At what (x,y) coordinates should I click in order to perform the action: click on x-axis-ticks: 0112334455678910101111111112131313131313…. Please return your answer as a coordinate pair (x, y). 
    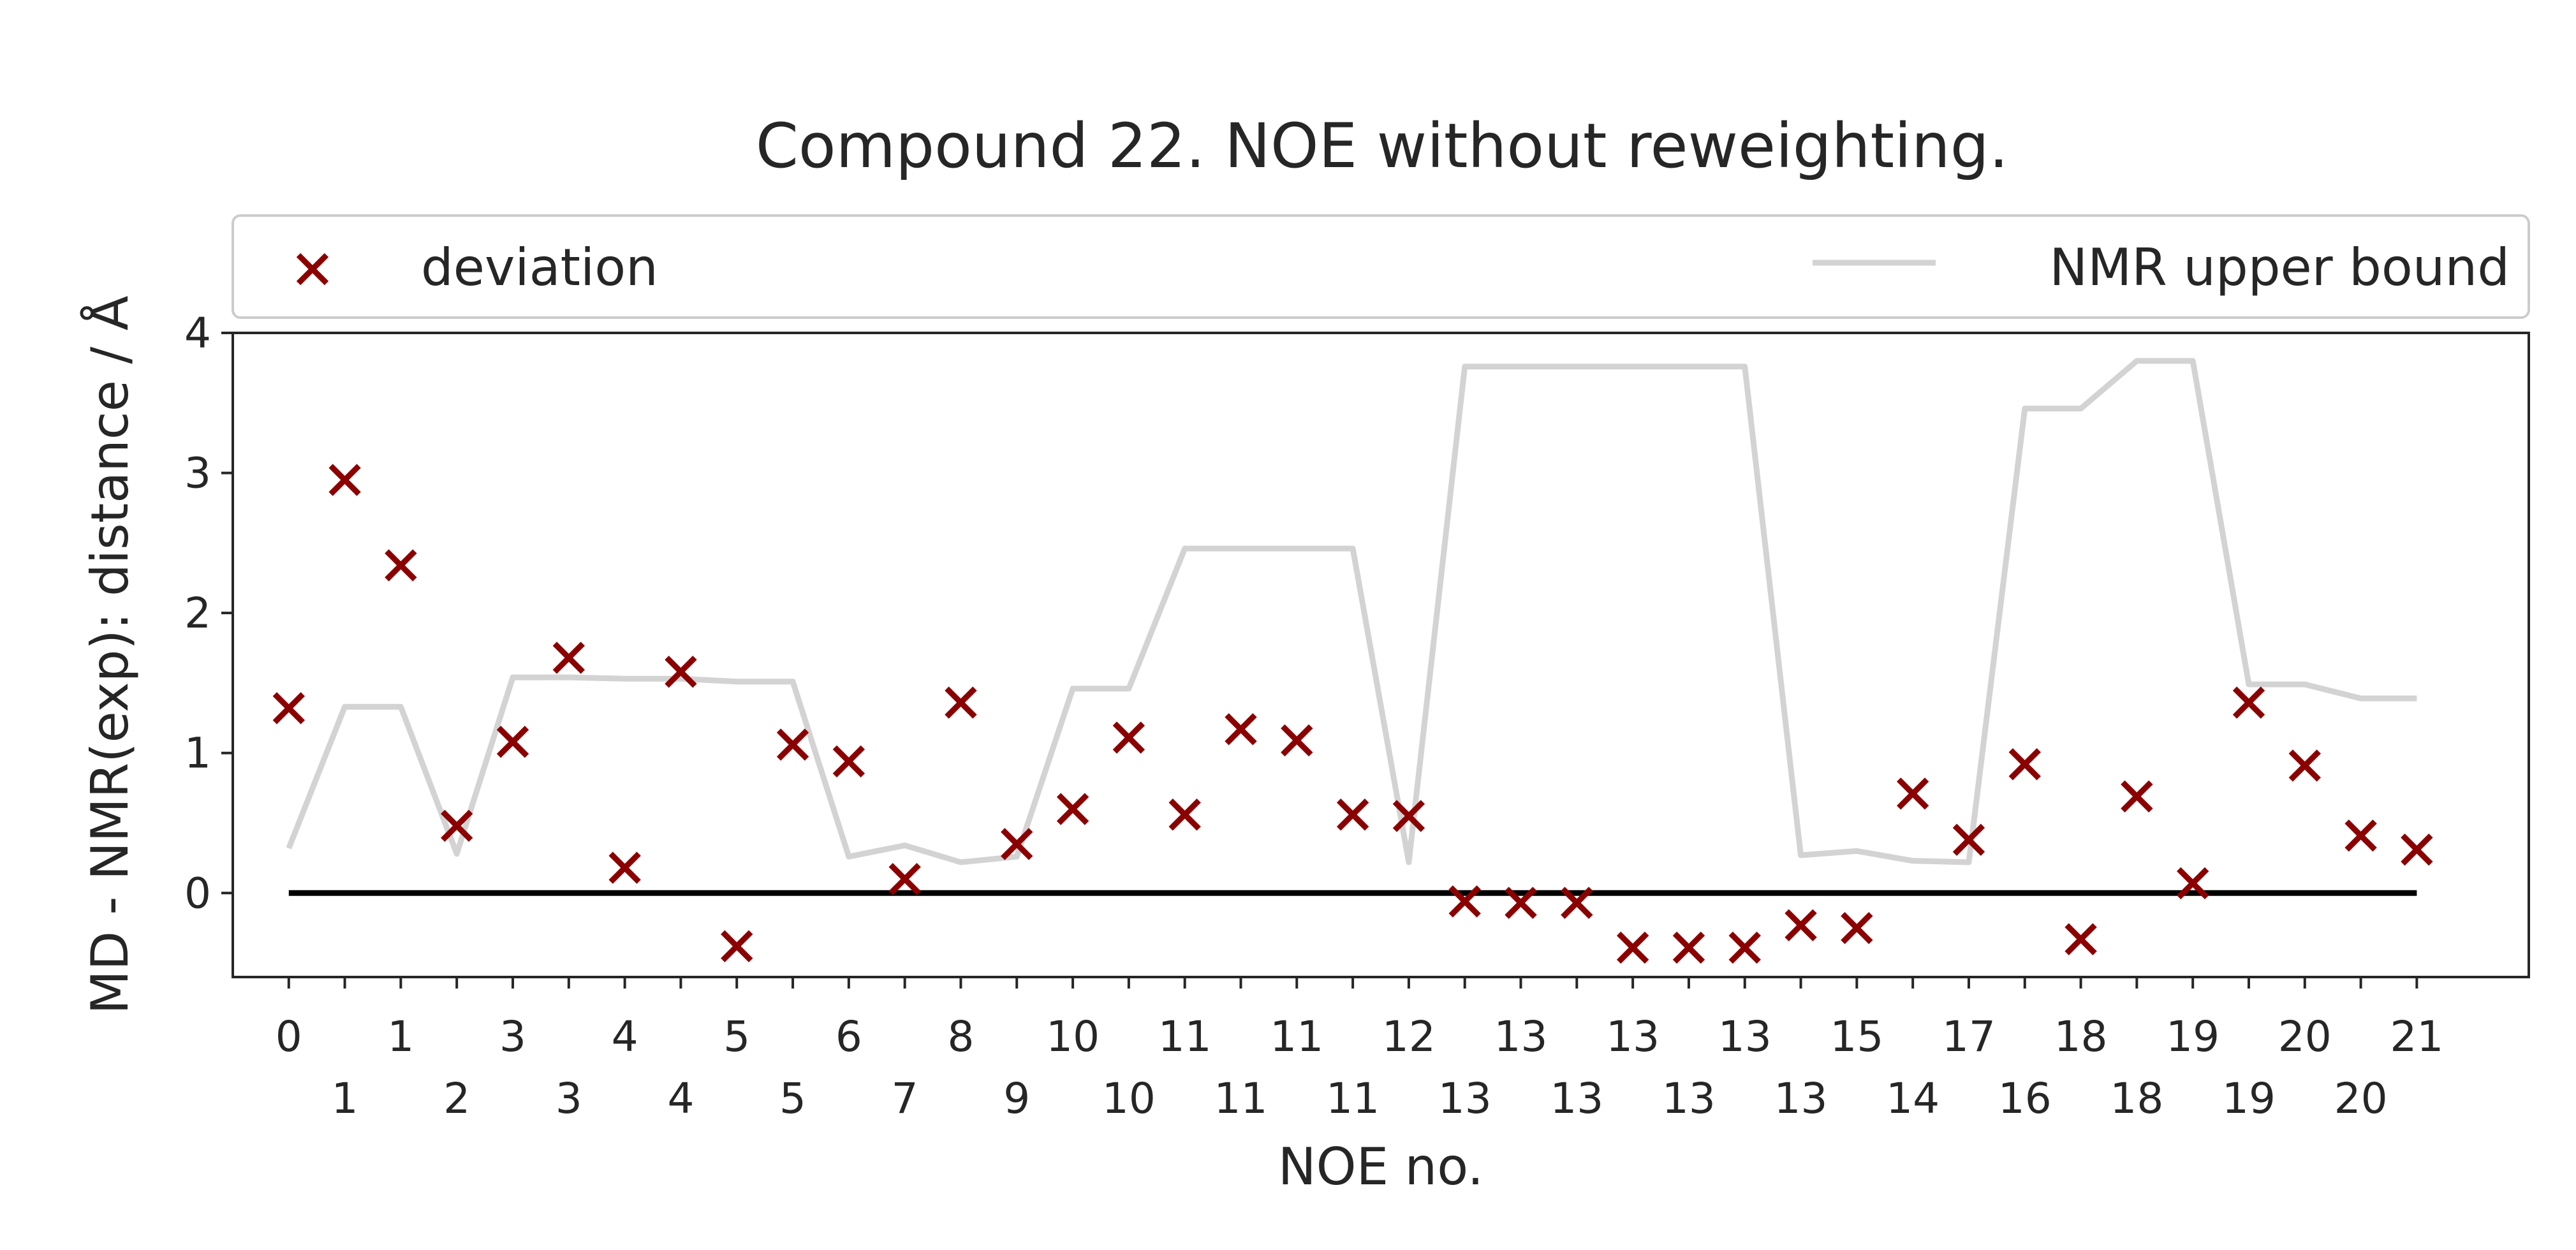
    Looking at the image, I should click on (1359, 1050).